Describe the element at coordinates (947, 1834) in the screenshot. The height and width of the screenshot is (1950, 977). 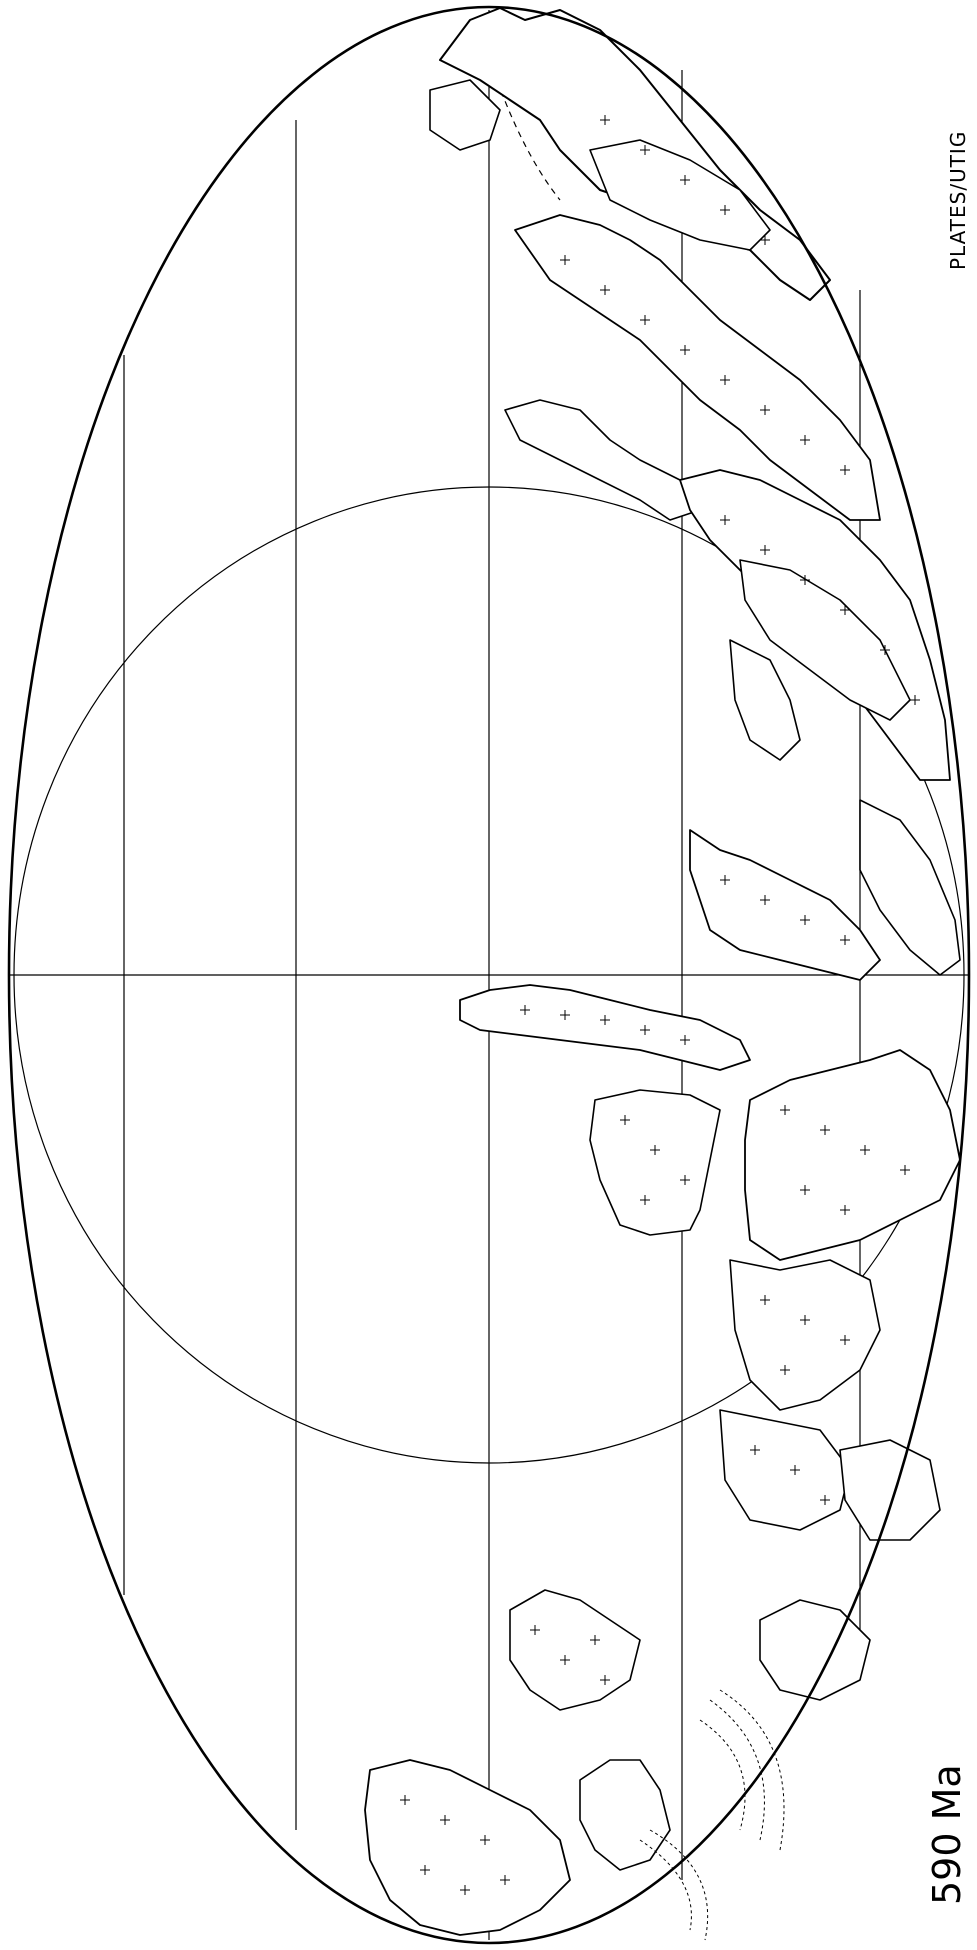
I see `age-label: 590 Ma` at that location.